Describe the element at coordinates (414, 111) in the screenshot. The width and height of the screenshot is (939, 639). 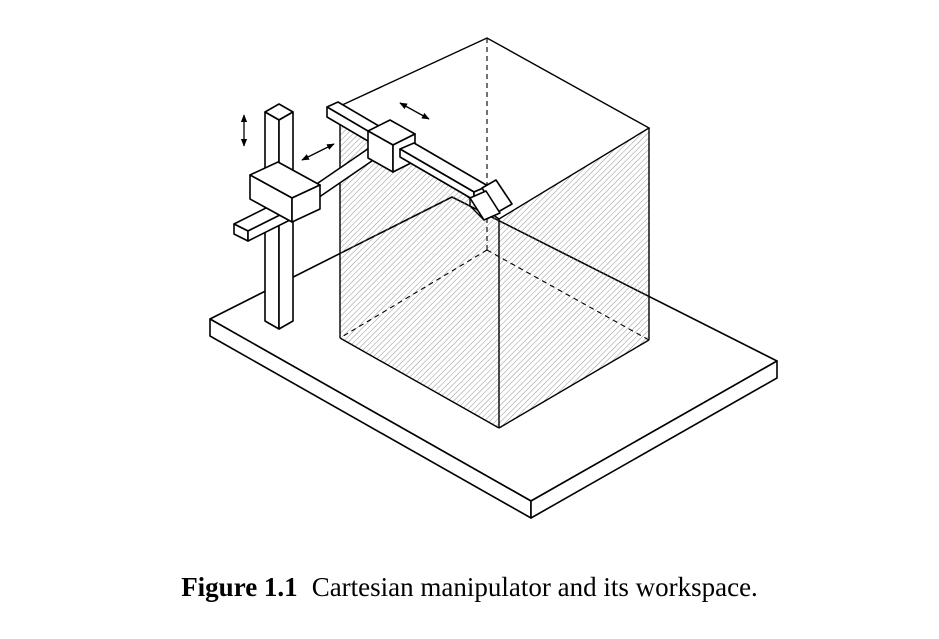
I see `carriage-motion-arrow` at that location.